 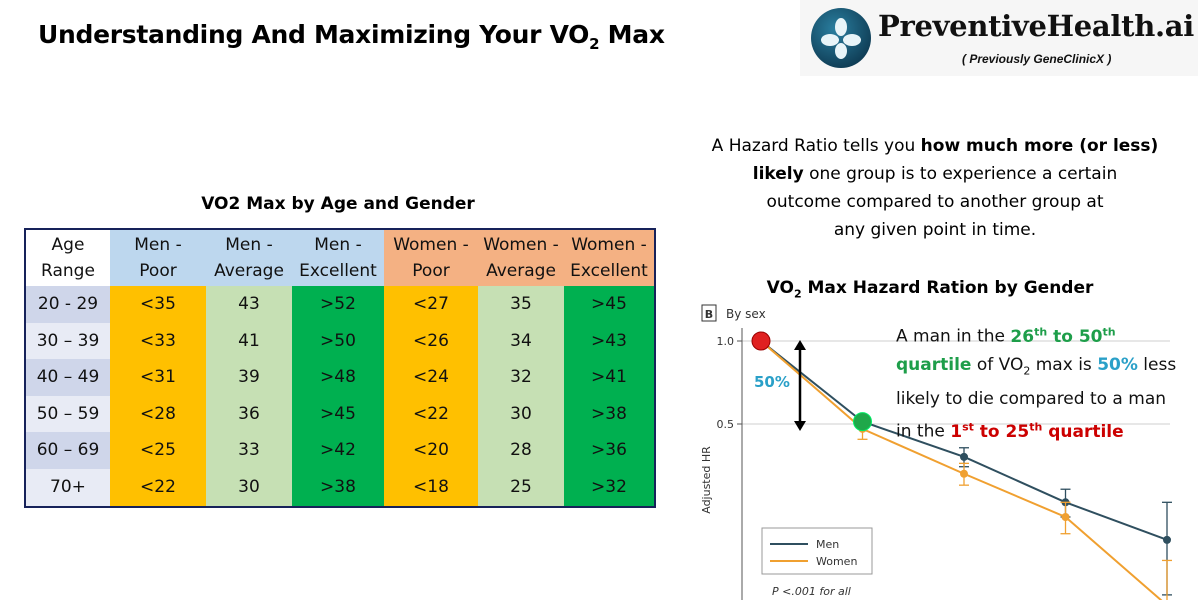 What do you see at coordinates (158, 414) in the screenshot?
I see `table-cell: <28` at bounding box center [158, 414].